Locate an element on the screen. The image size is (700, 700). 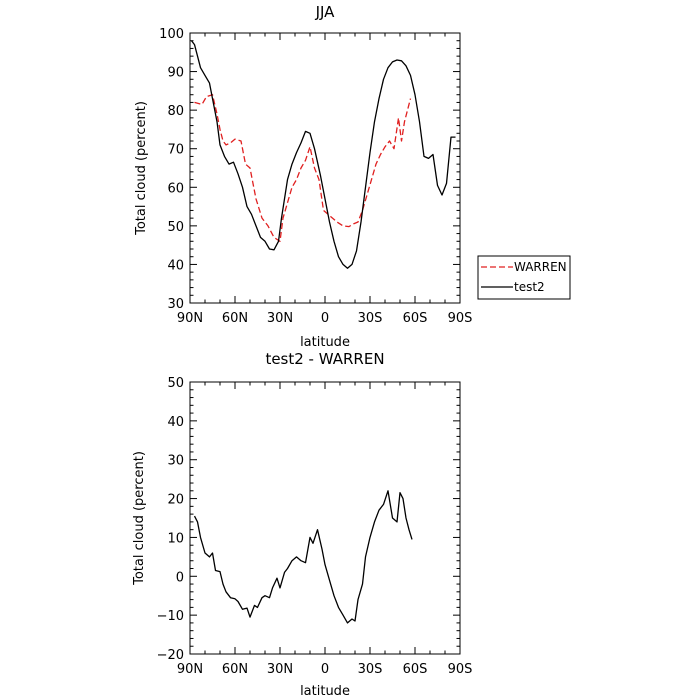
x-tick-label-bottom: 0 is located at coordinates (325, 669).